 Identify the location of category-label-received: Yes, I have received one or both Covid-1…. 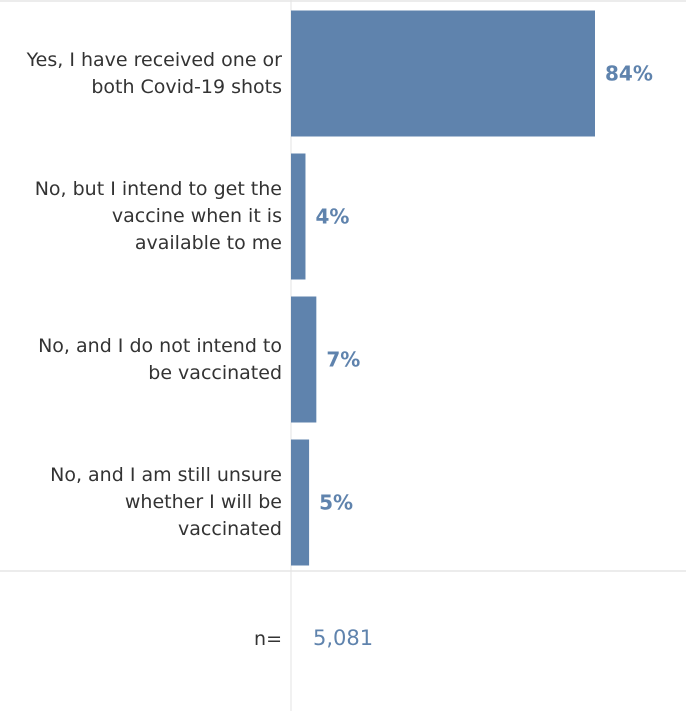
(154, 73).